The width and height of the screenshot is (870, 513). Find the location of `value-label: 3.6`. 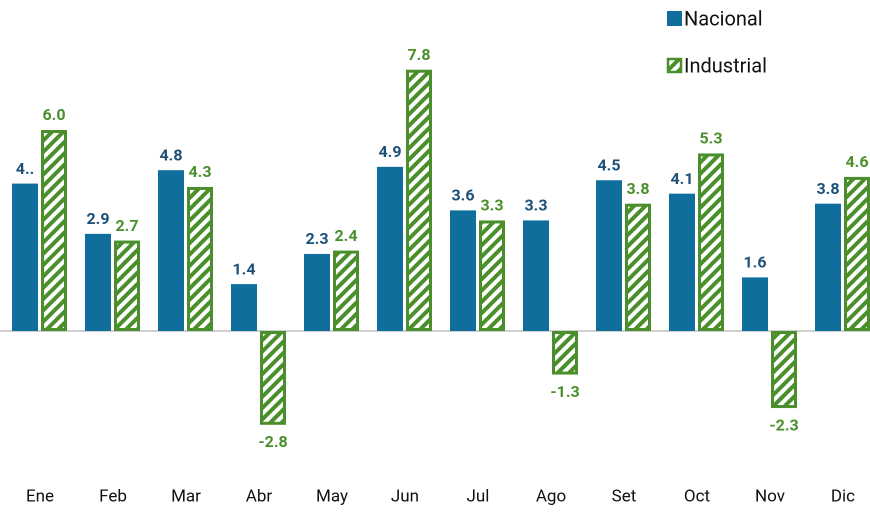

value-label: 3.6 is located at coordinates (463, 195).